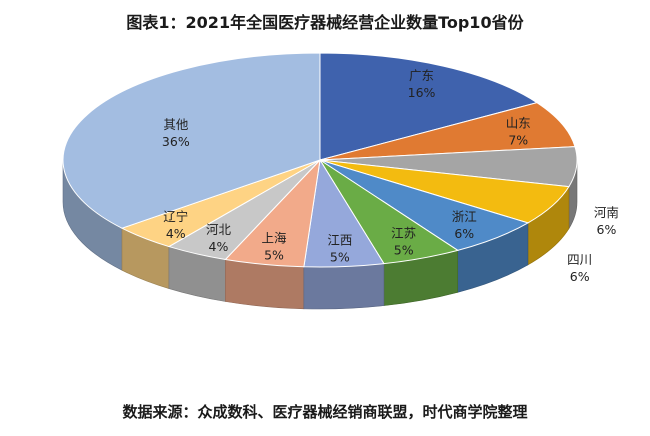 This screenshot has height=436, width=650. What do you see at coordinates (175, 216) in the screenshot?
I see `slice-label-辽宁: 辽宁` at bounding box center [175, 216].